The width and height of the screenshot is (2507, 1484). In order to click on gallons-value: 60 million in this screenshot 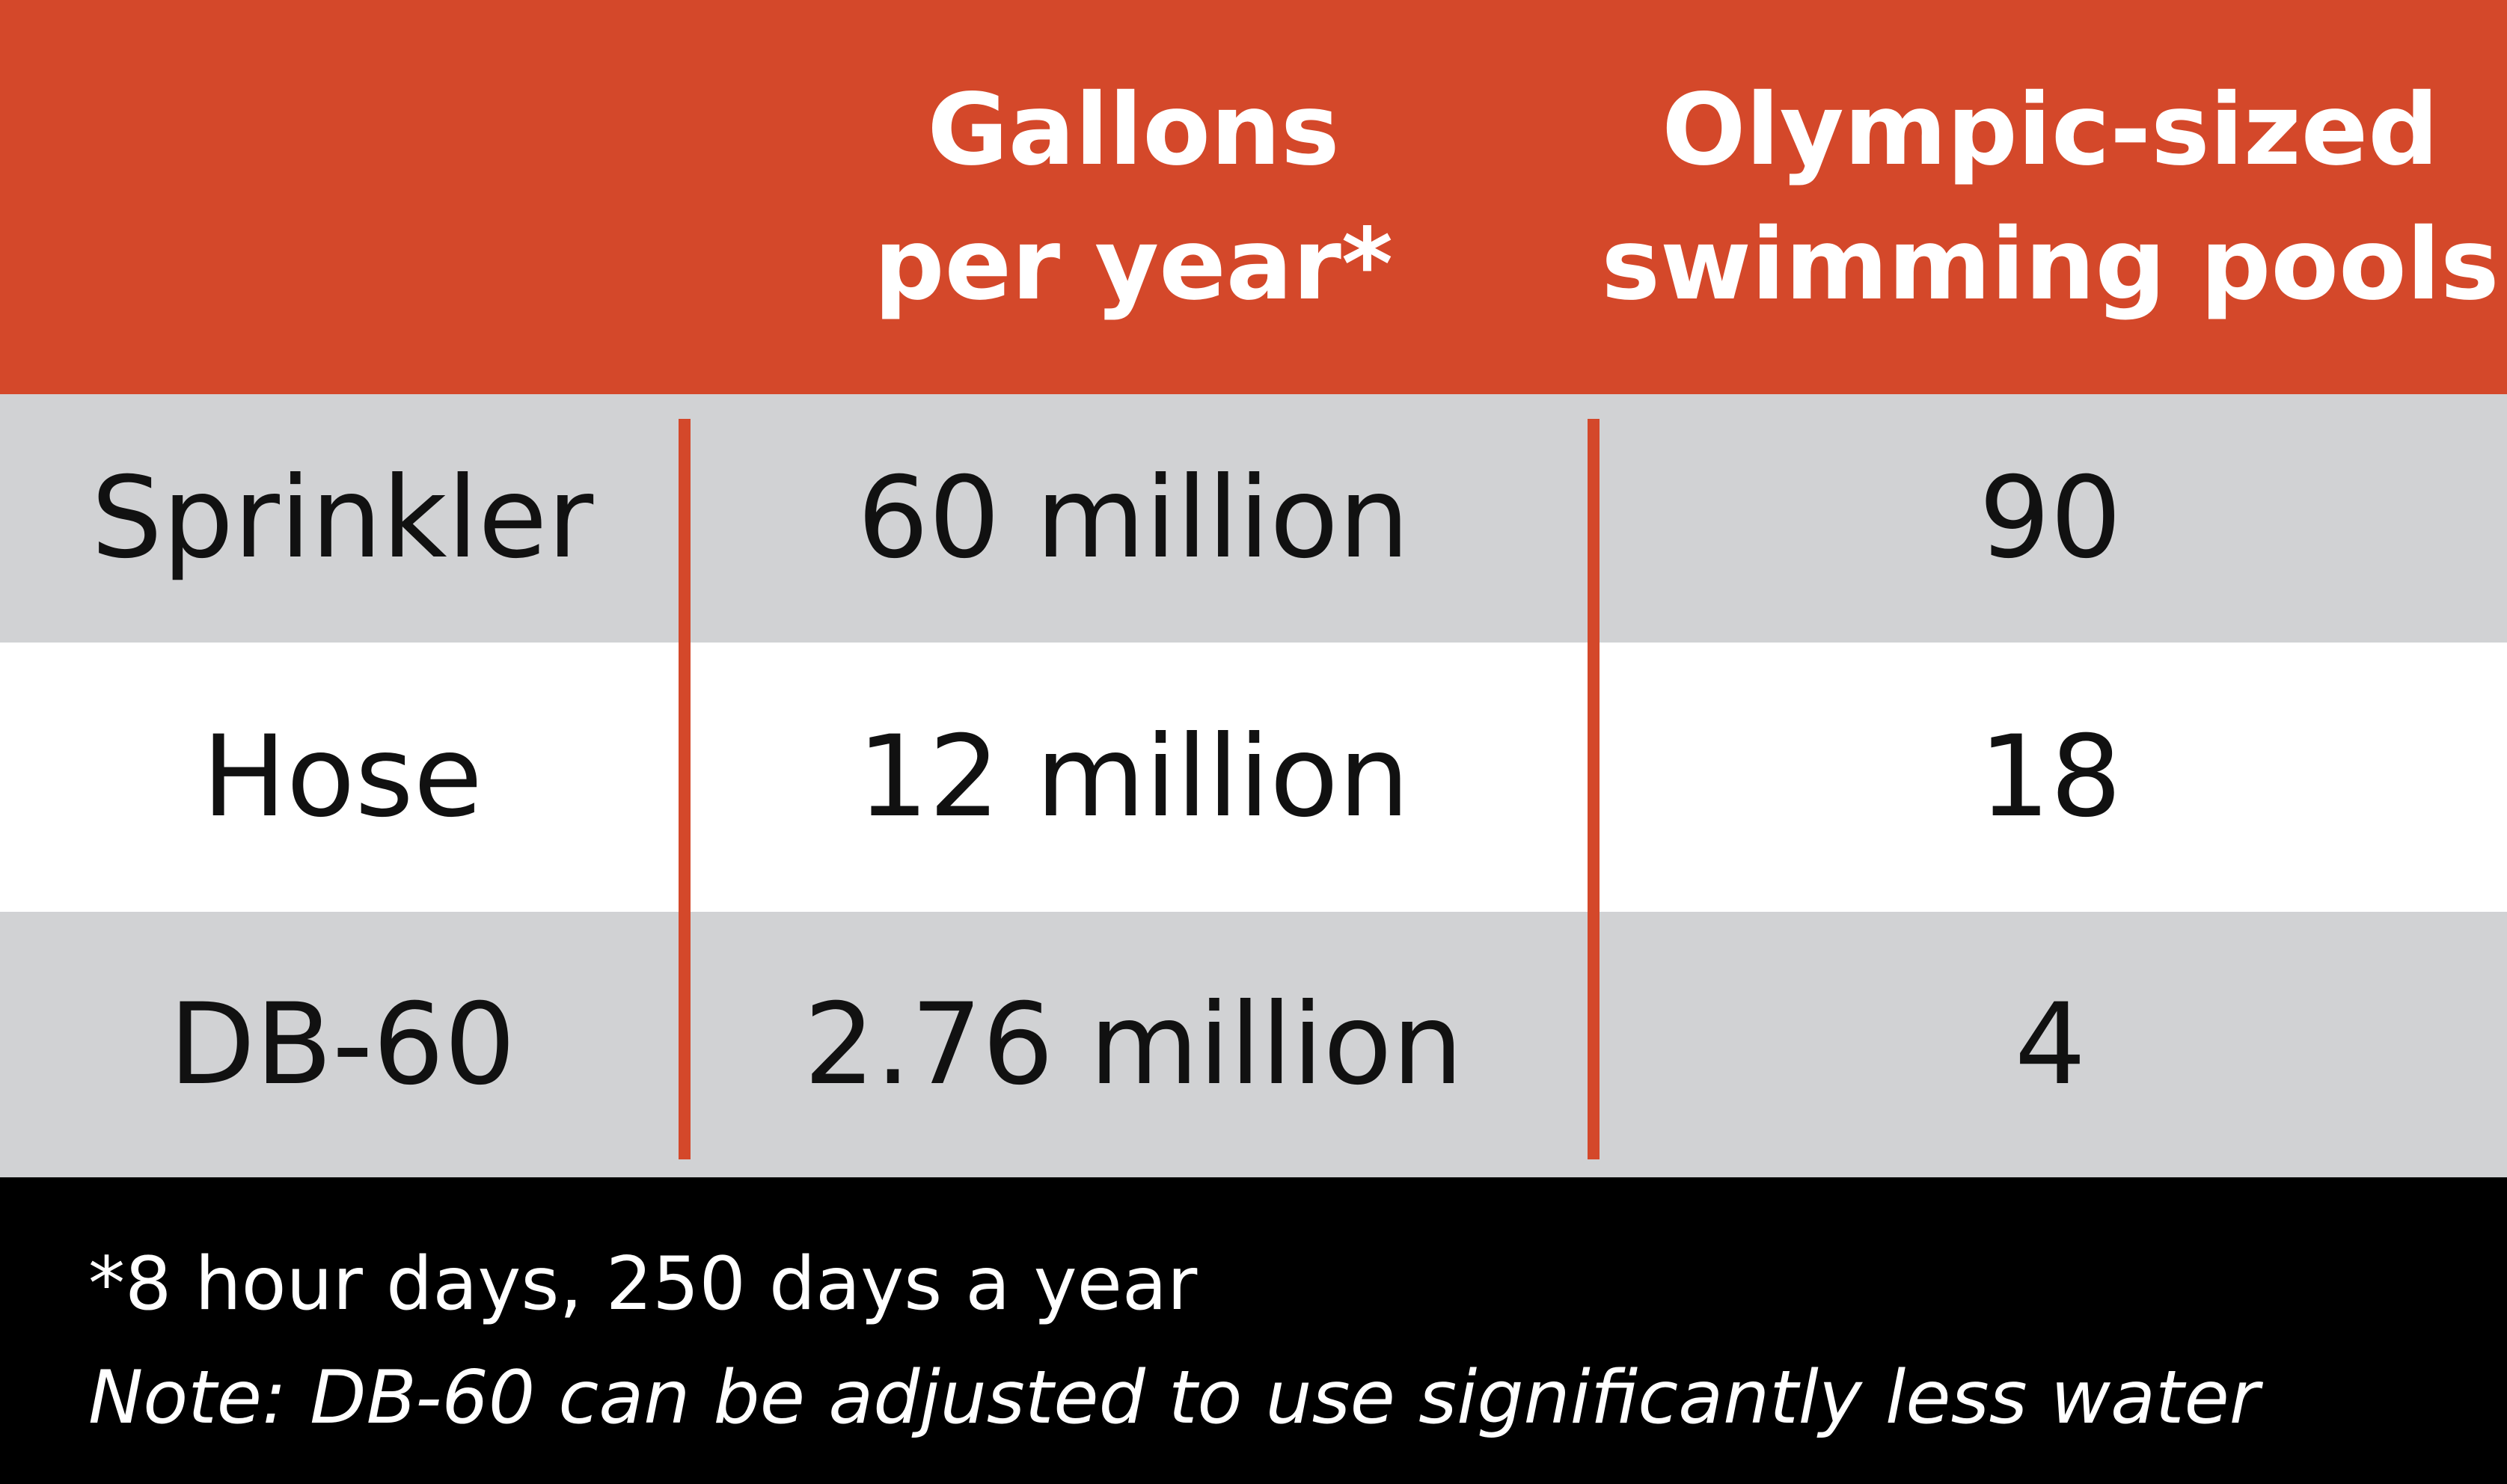, I will do `click(1133, 518)`.